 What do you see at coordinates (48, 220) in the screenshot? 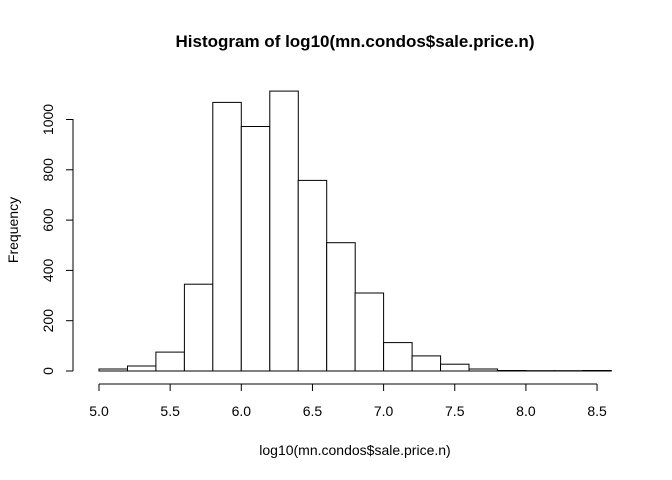
I see `y-tick-label: 600` at bounding box center [48, 220].